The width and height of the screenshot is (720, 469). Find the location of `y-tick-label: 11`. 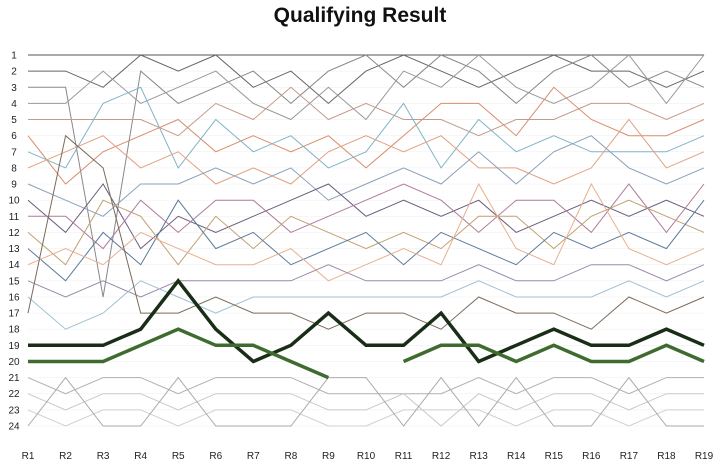

y-tick-label: 11 is located at coordinates (14, 217).